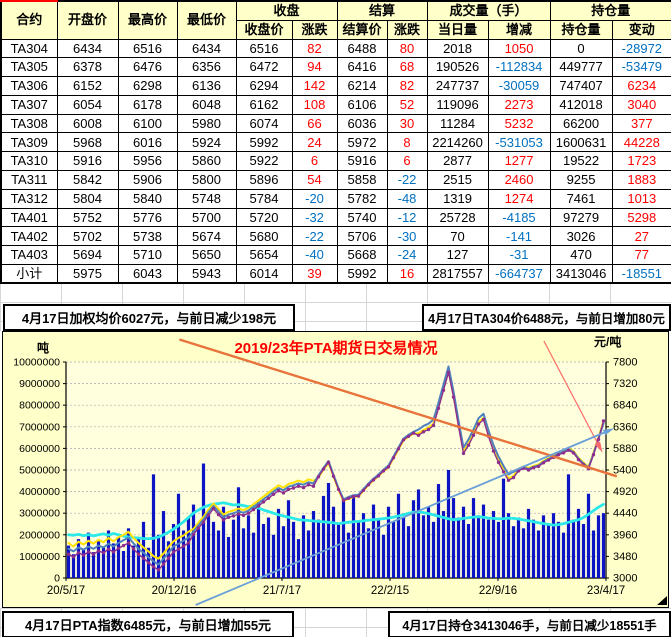 The image size is (671, 637). I want to click on cell-contract: TA402, so click(29, 236).